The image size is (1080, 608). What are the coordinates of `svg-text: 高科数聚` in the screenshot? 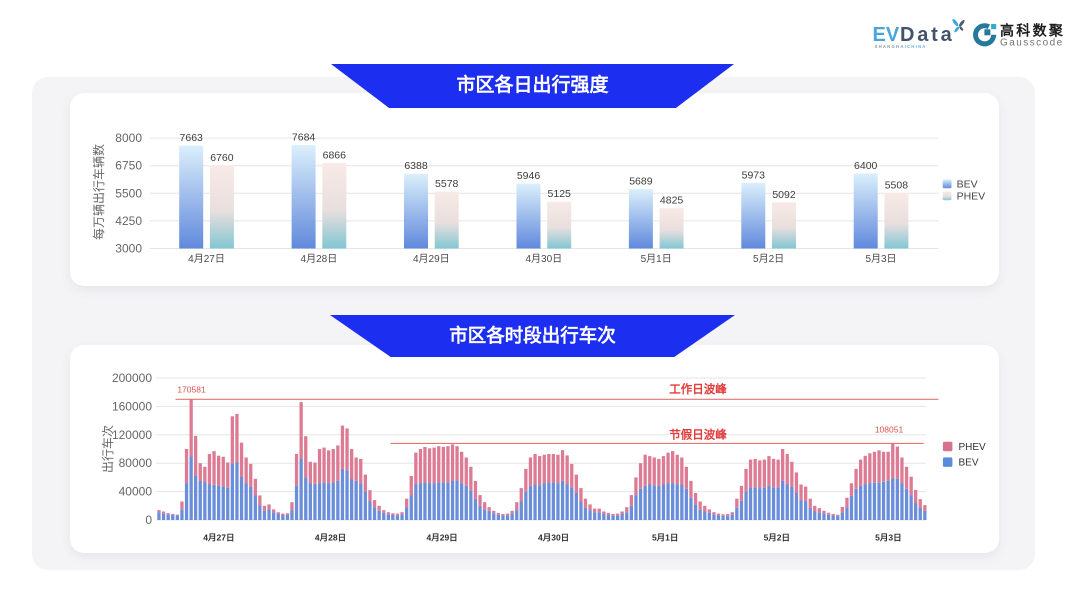 It's located at (1032, 31).